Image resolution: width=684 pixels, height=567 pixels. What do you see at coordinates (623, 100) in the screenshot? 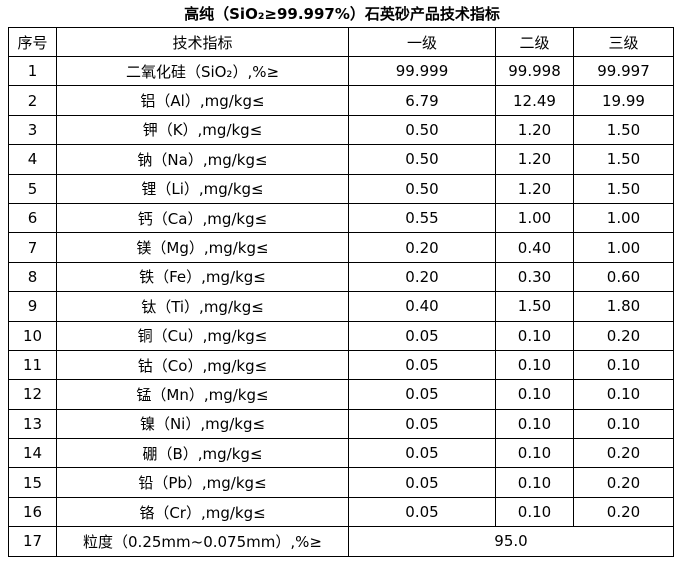
I see `cell-grade3: 19.99` at bounding box center [623, 100].